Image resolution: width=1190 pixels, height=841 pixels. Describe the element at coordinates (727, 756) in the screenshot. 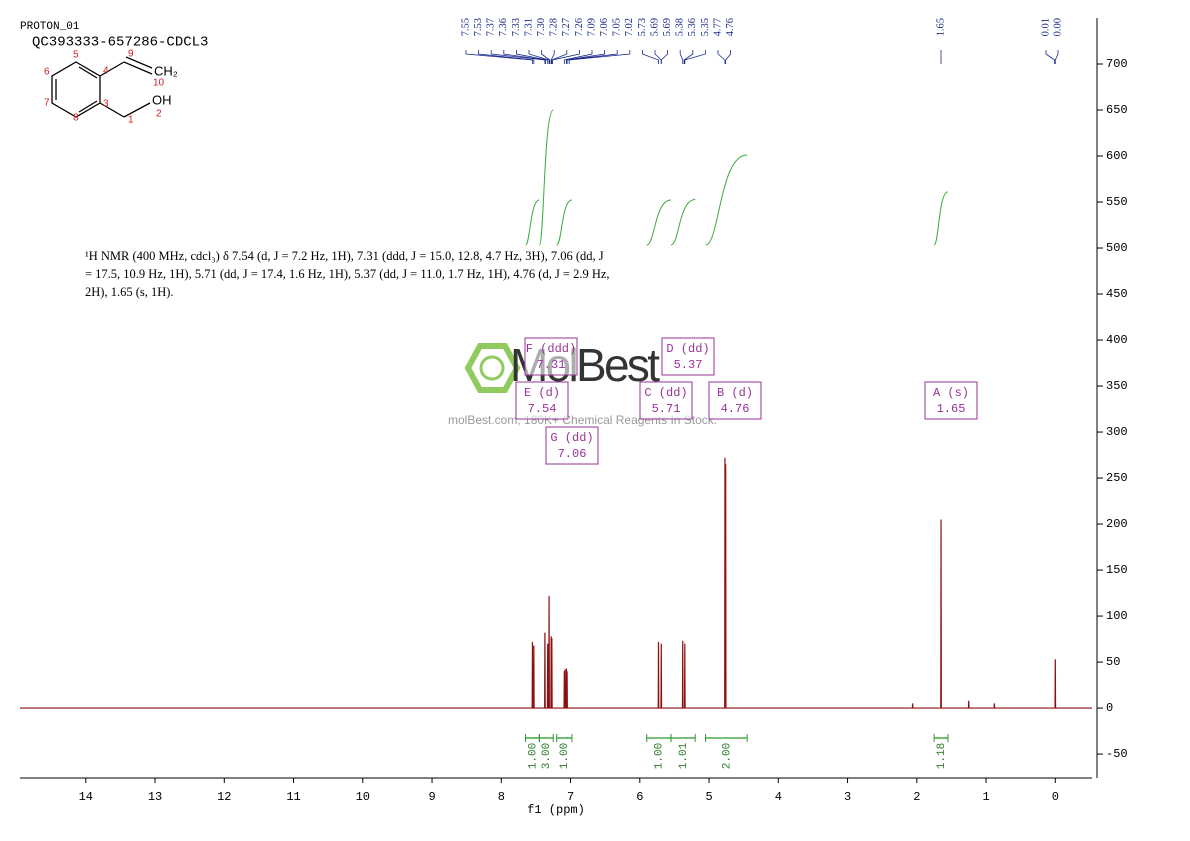

I see `integral-label: 2.00` at that location.